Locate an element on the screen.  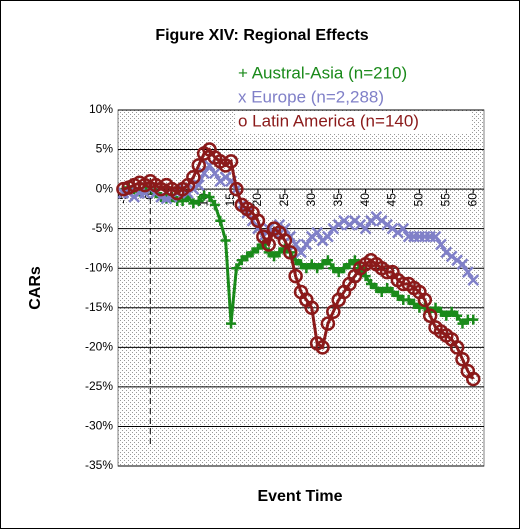
legend-label: + Austral-Asia (n=210) is located at coordinates (322, 72).